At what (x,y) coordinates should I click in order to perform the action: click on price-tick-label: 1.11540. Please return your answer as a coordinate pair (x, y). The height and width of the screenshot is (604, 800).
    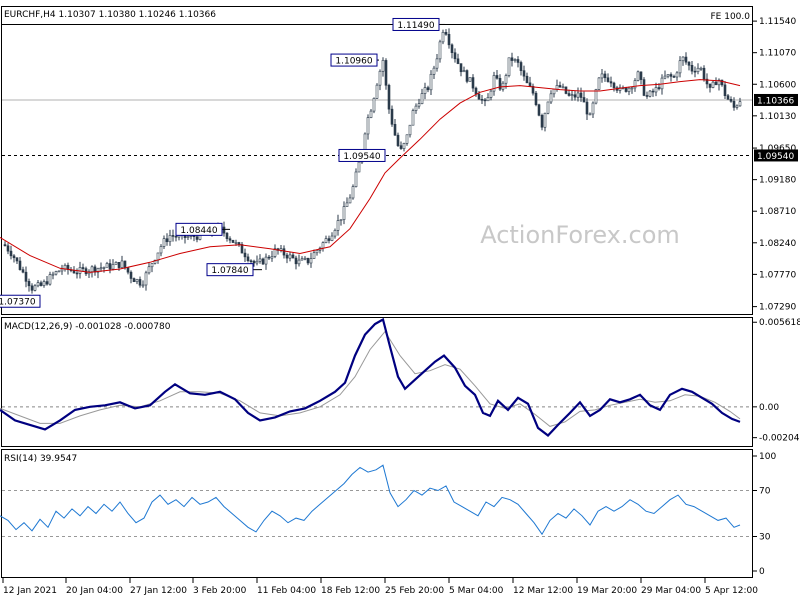
    Looking at the image, I should click on (777, 22).